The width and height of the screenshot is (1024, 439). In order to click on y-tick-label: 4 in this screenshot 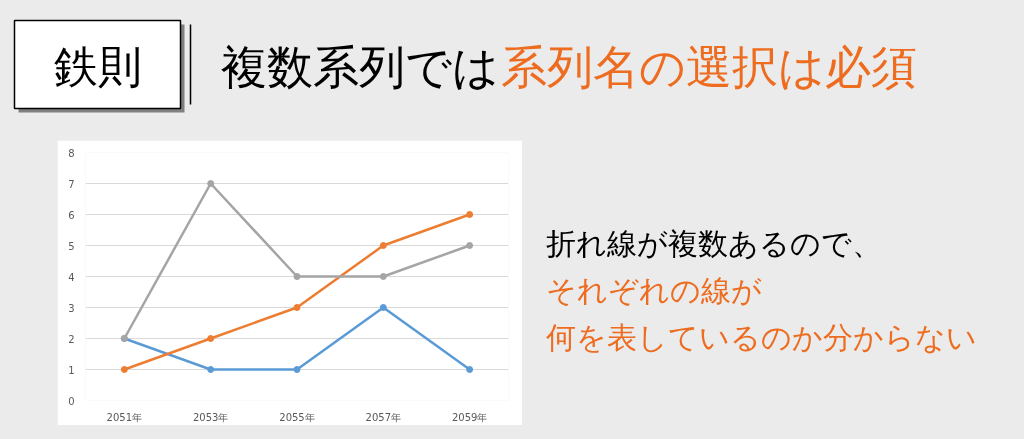, I will do `click(71, 277)`.